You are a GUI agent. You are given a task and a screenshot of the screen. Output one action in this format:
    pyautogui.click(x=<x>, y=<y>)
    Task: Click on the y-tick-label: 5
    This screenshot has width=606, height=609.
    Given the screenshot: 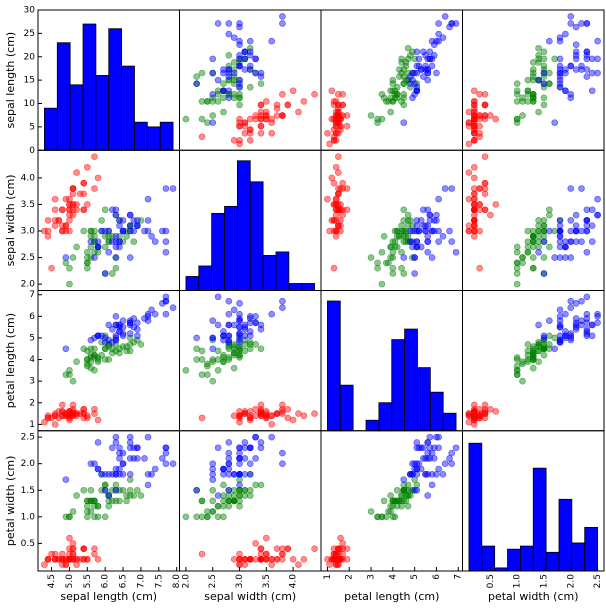 What is the action you would take?
    pyautogui.click(x=32, y=127)
    